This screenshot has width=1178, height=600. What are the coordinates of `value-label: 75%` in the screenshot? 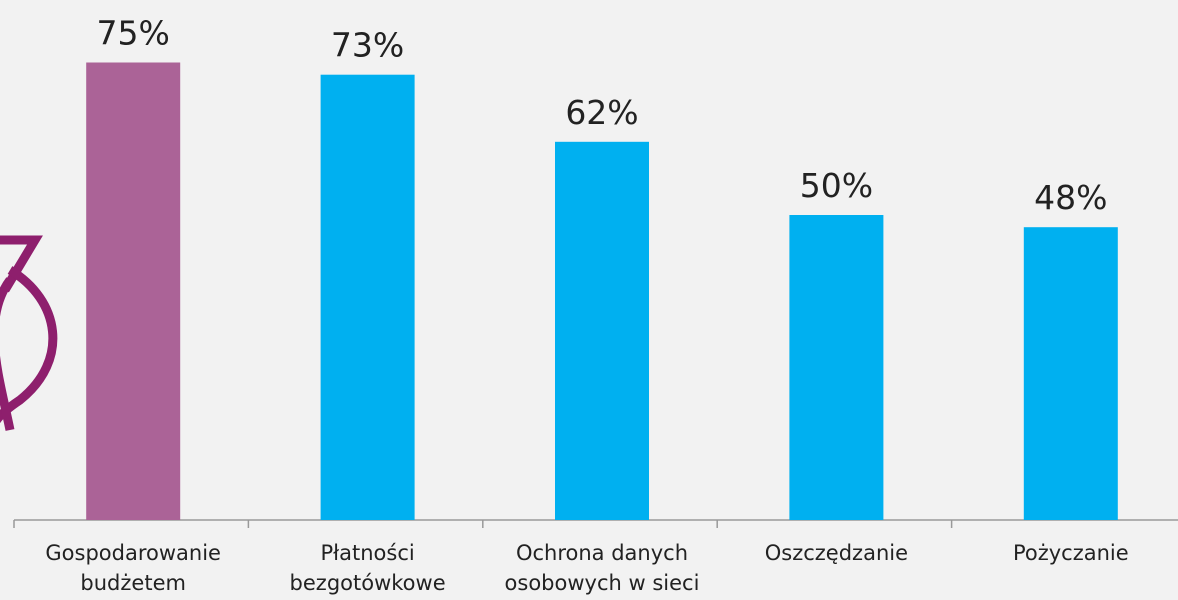 It's located at (133, 33).